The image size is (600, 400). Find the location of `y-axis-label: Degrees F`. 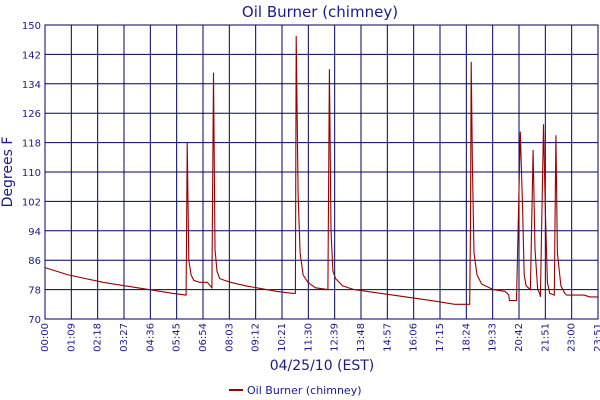

y-axis-label: Degrees F is located at coordinates (8, 172).